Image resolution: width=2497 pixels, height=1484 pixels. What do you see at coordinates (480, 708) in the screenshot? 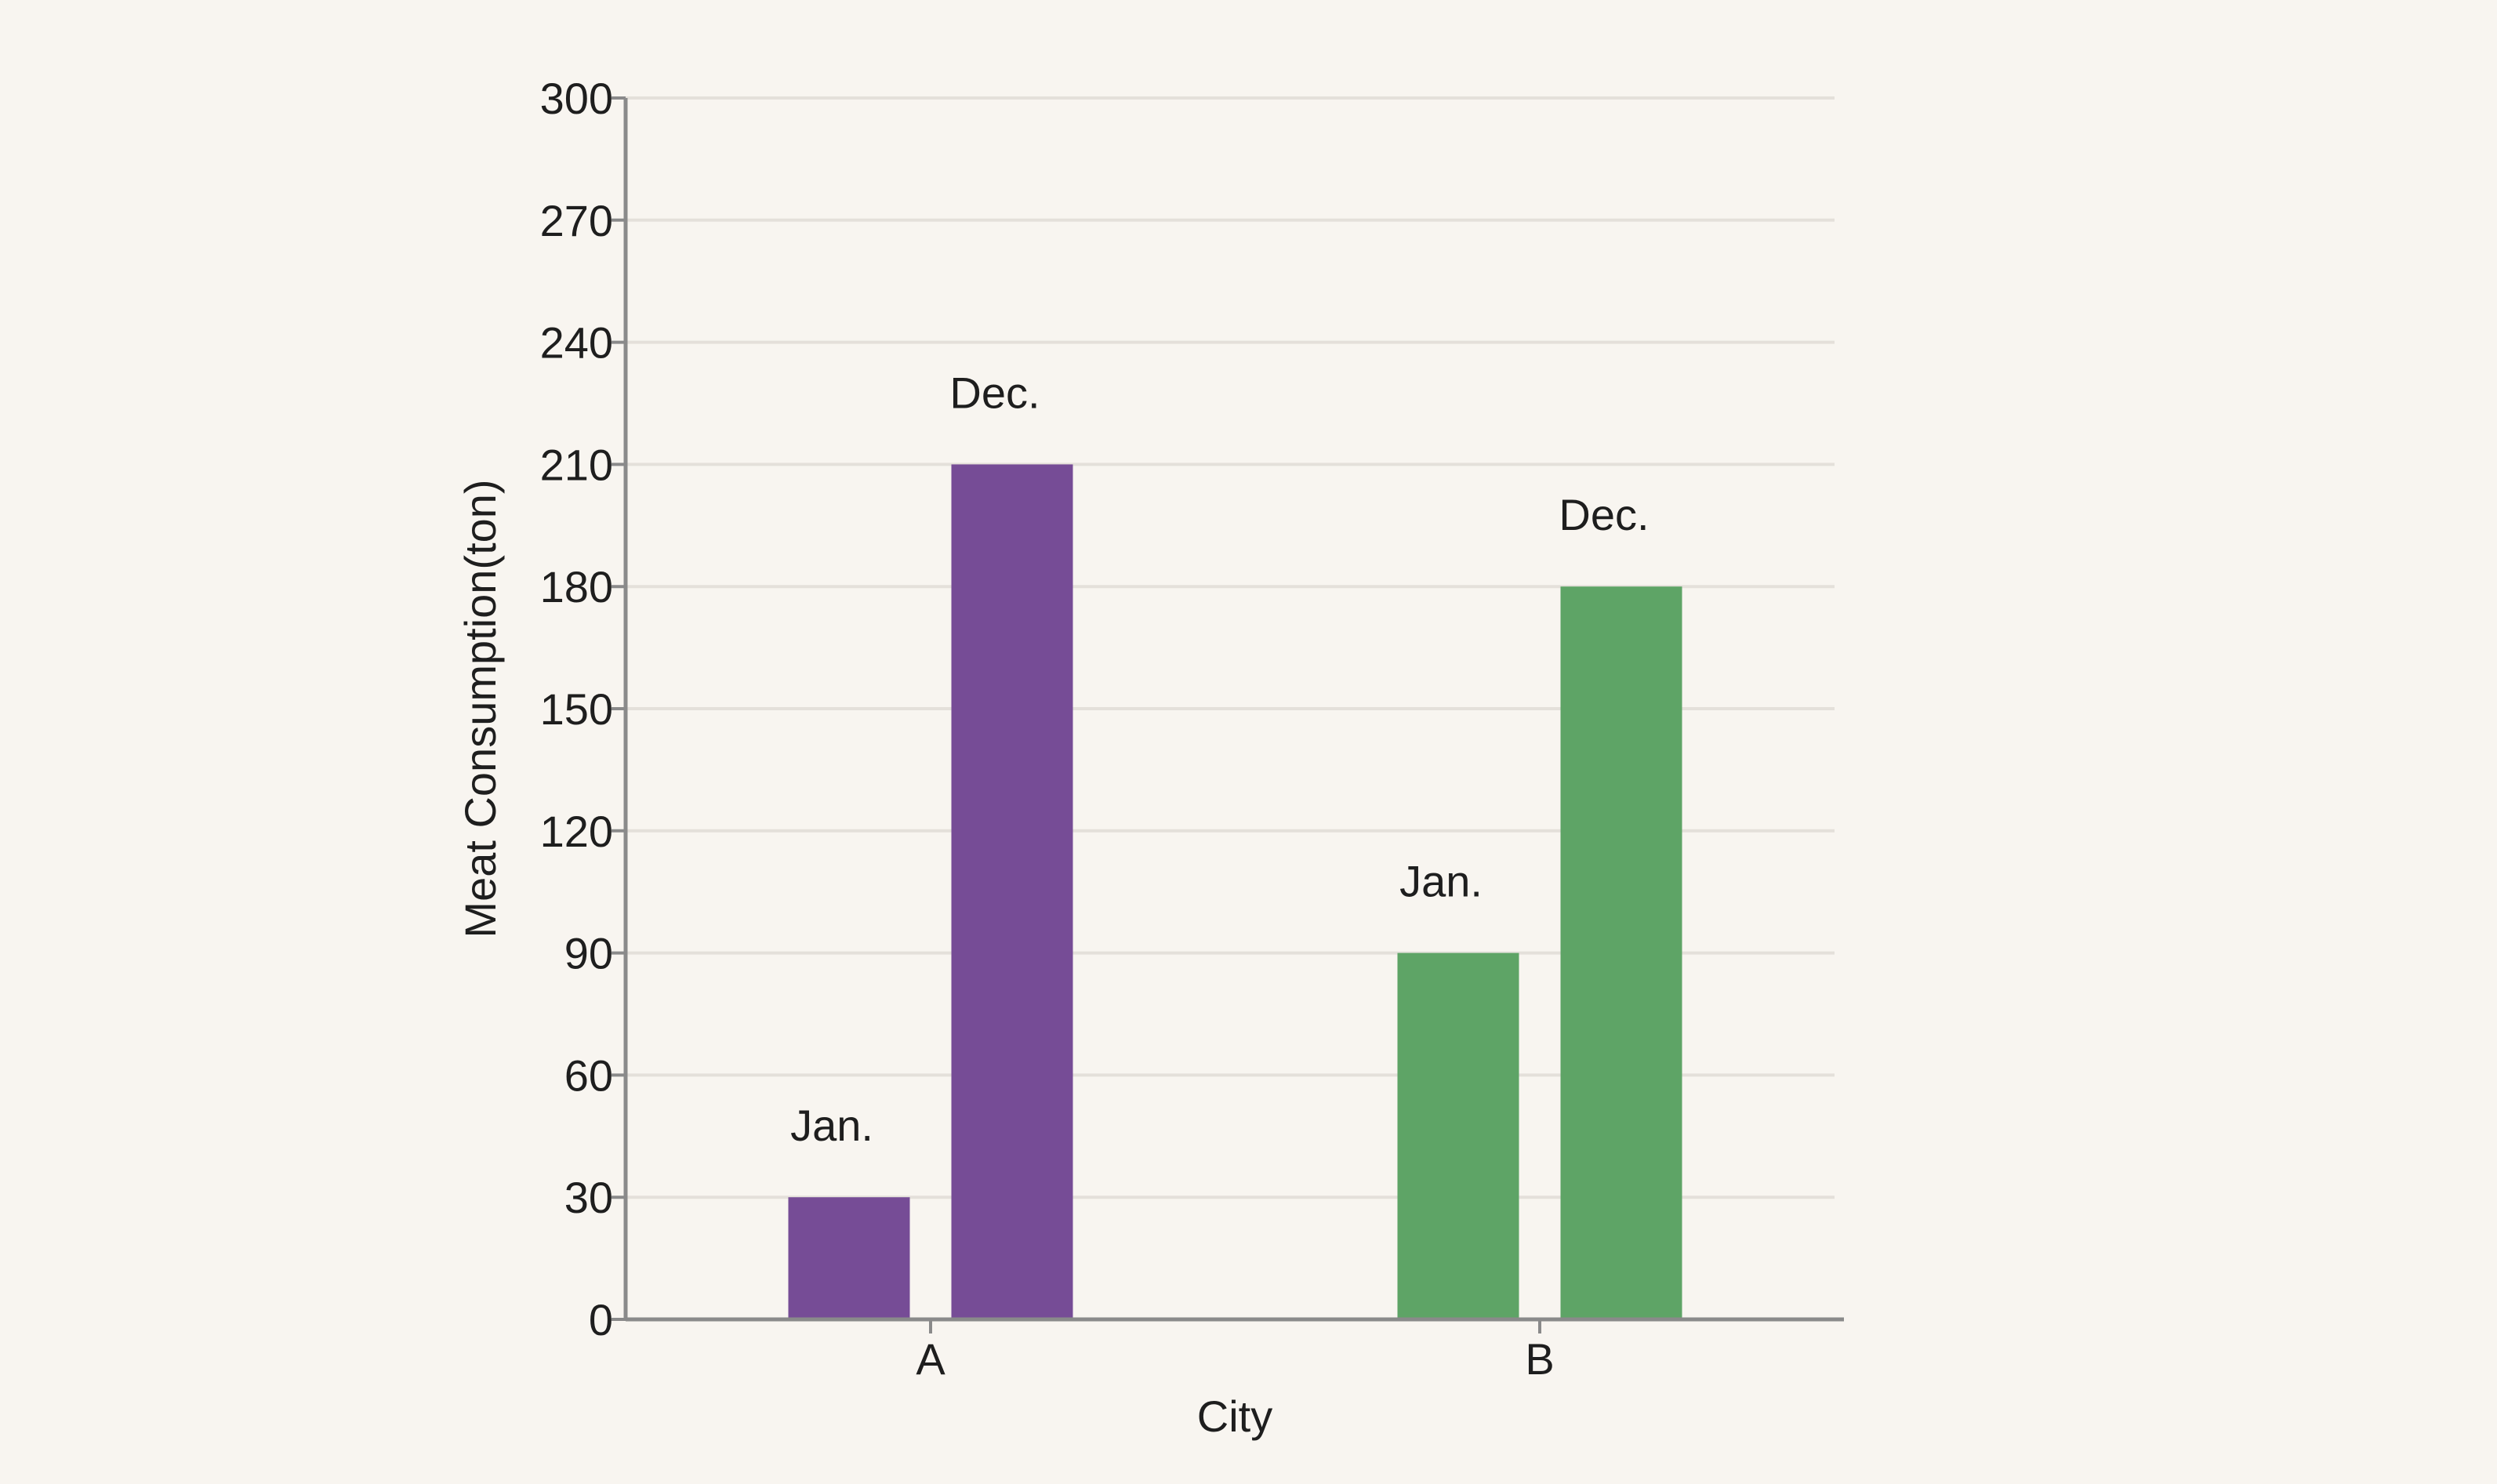
I see `y-axis-title: Meat Consumption(ton)` at bounding box center [480, 708].